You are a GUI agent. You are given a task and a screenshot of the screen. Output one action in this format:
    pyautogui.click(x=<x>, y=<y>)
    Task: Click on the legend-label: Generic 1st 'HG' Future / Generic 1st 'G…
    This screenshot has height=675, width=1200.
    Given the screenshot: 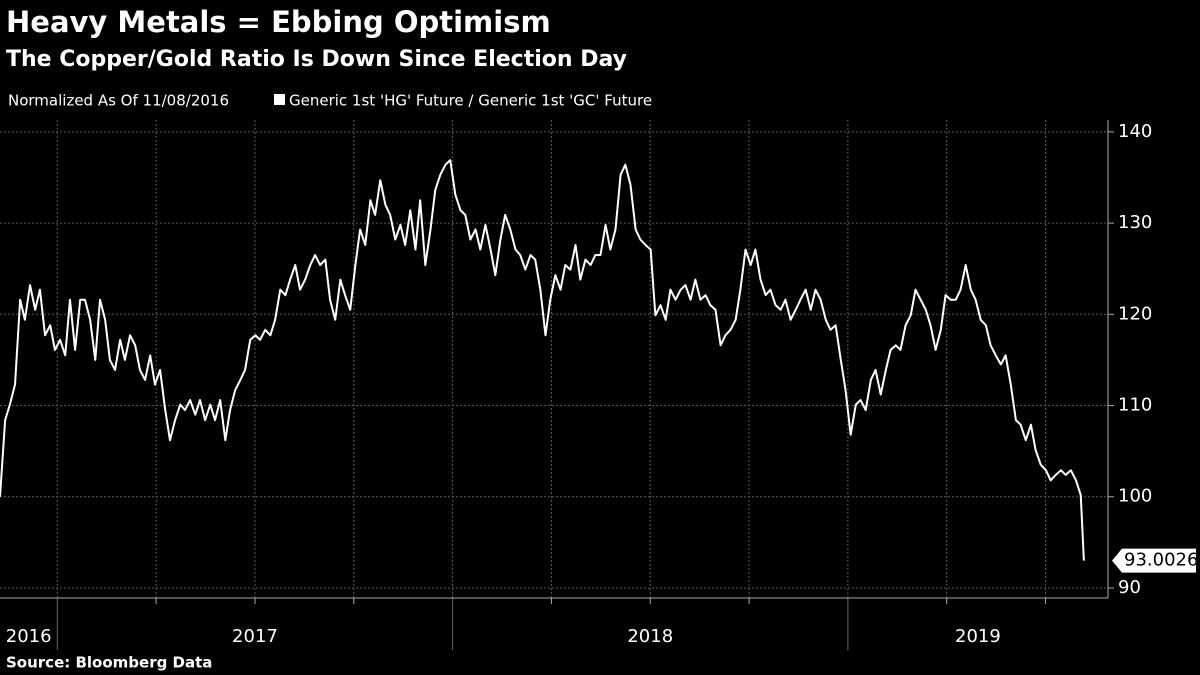 What is the action you would take?
    pyautogui.click(x=470, y=101)
    